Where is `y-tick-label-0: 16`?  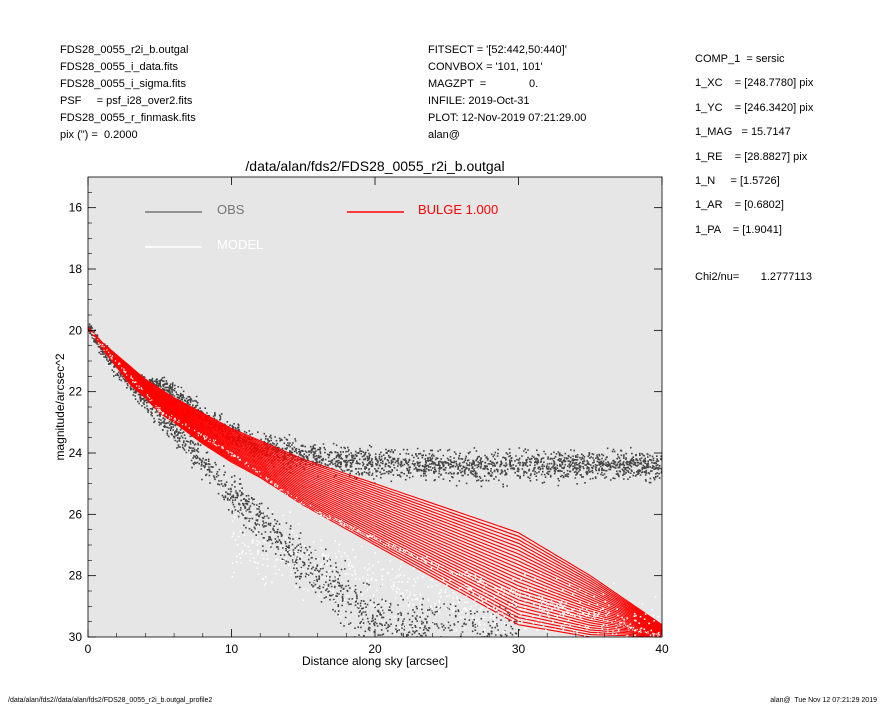 y-tick-label-0: 16 is located at coordinates (76, 208).